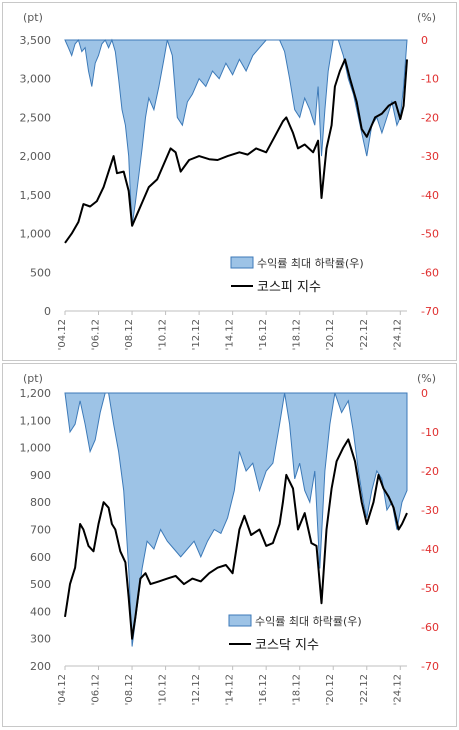 The image size is (459, 730). Describe the element at coordinates (36, 420) in the screenshot. I see `left-tick-label: 1,100` at that location.